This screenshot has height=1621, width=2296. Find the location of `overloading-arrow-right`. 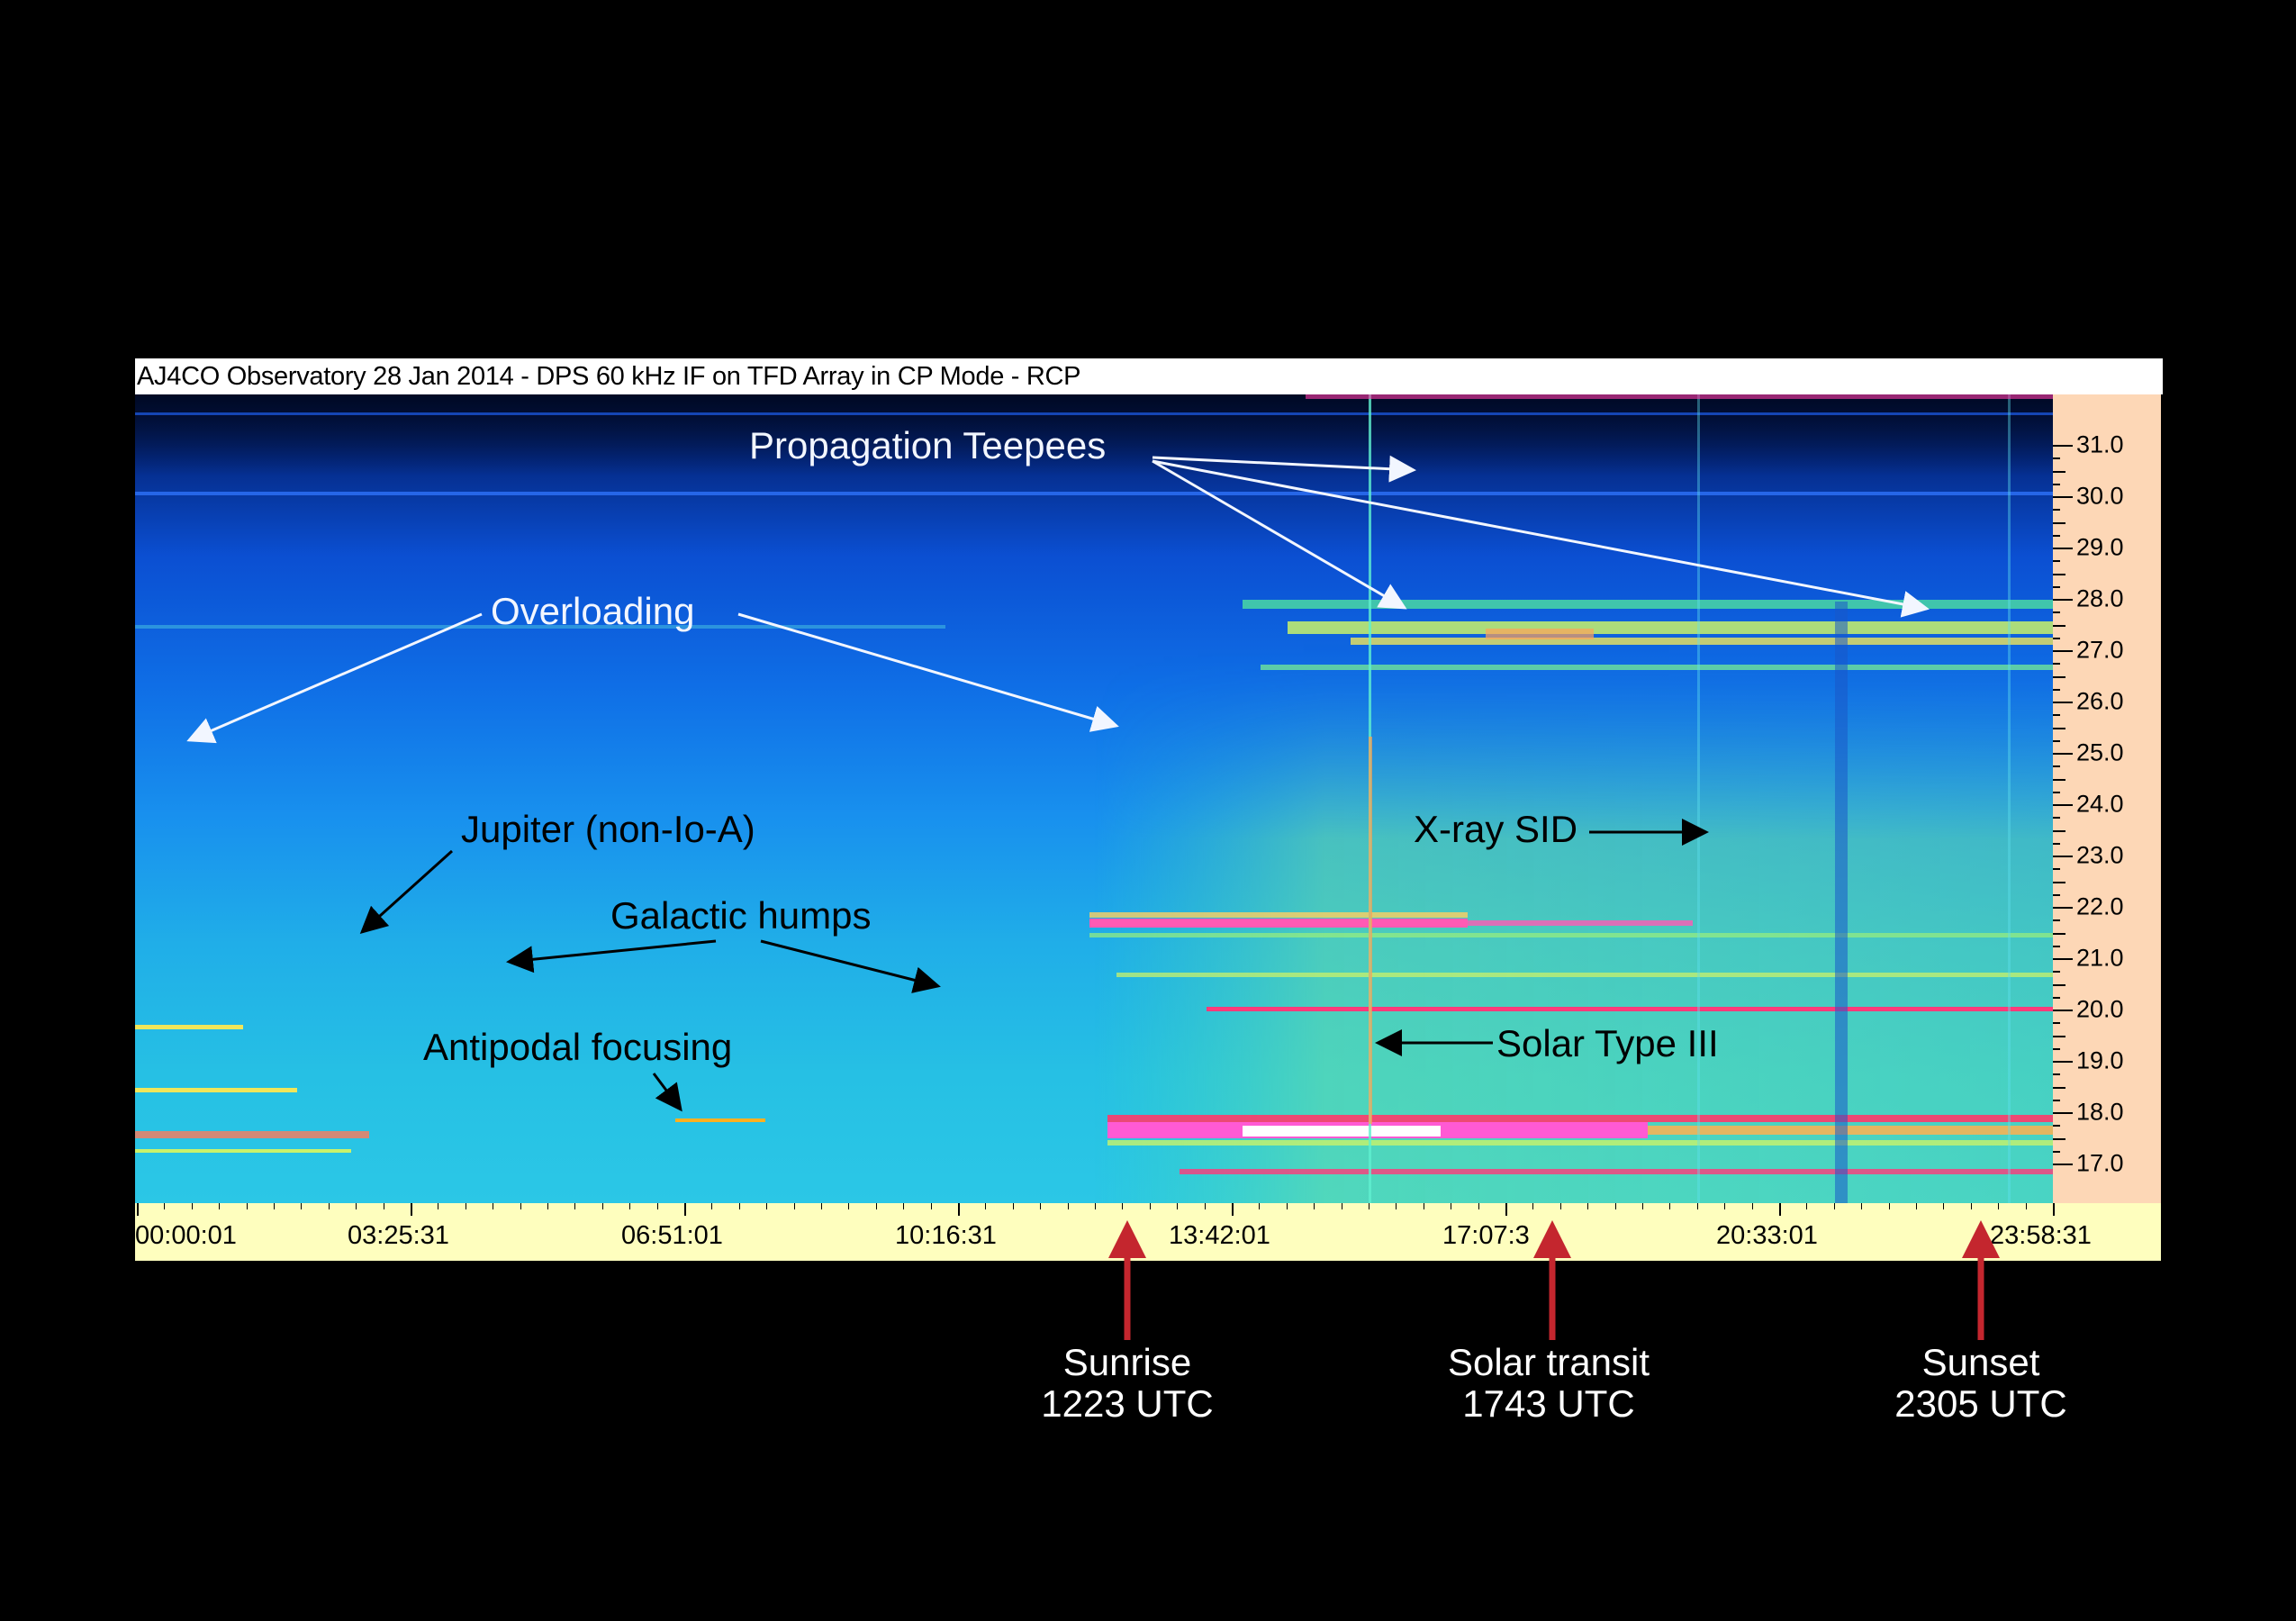

overloading-arrow-right is located at coordinates (928, 672).